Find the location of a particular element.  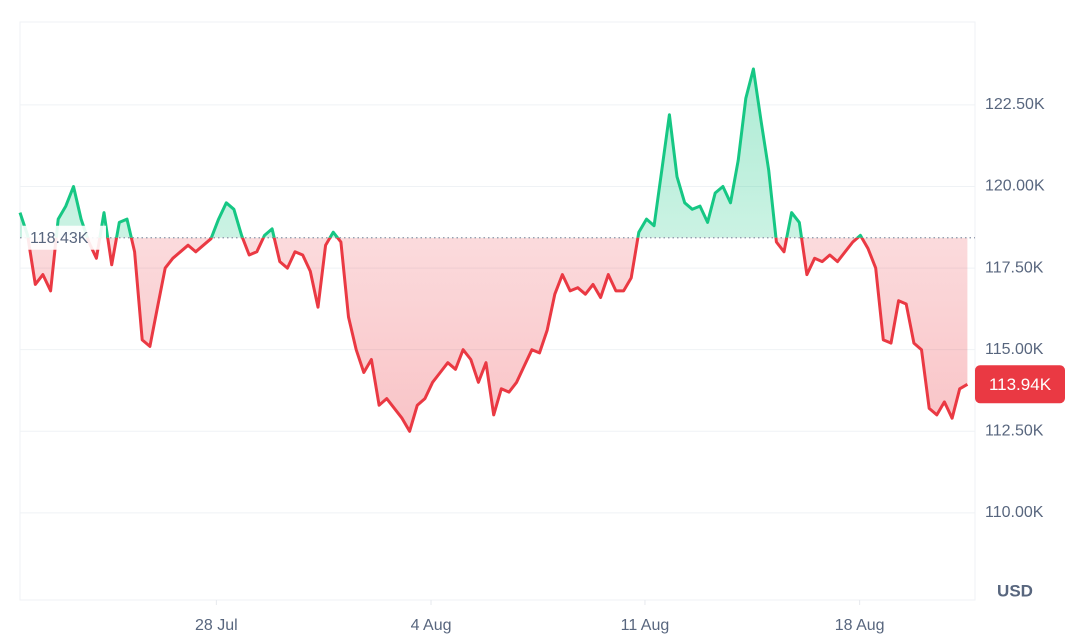

baseline-label-box is located at coordinates (64, 237).